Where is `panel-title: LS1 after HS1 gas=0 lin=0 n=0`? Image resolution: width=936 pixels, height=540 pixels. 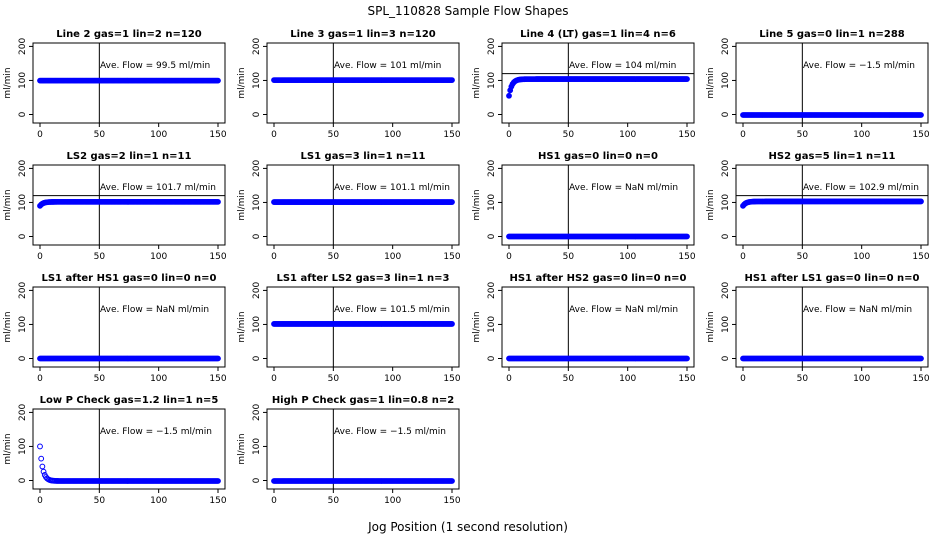 panel-title: LS1 after HS1 gas=0 lin=0 n=0 is located at coordinates (128, 278).